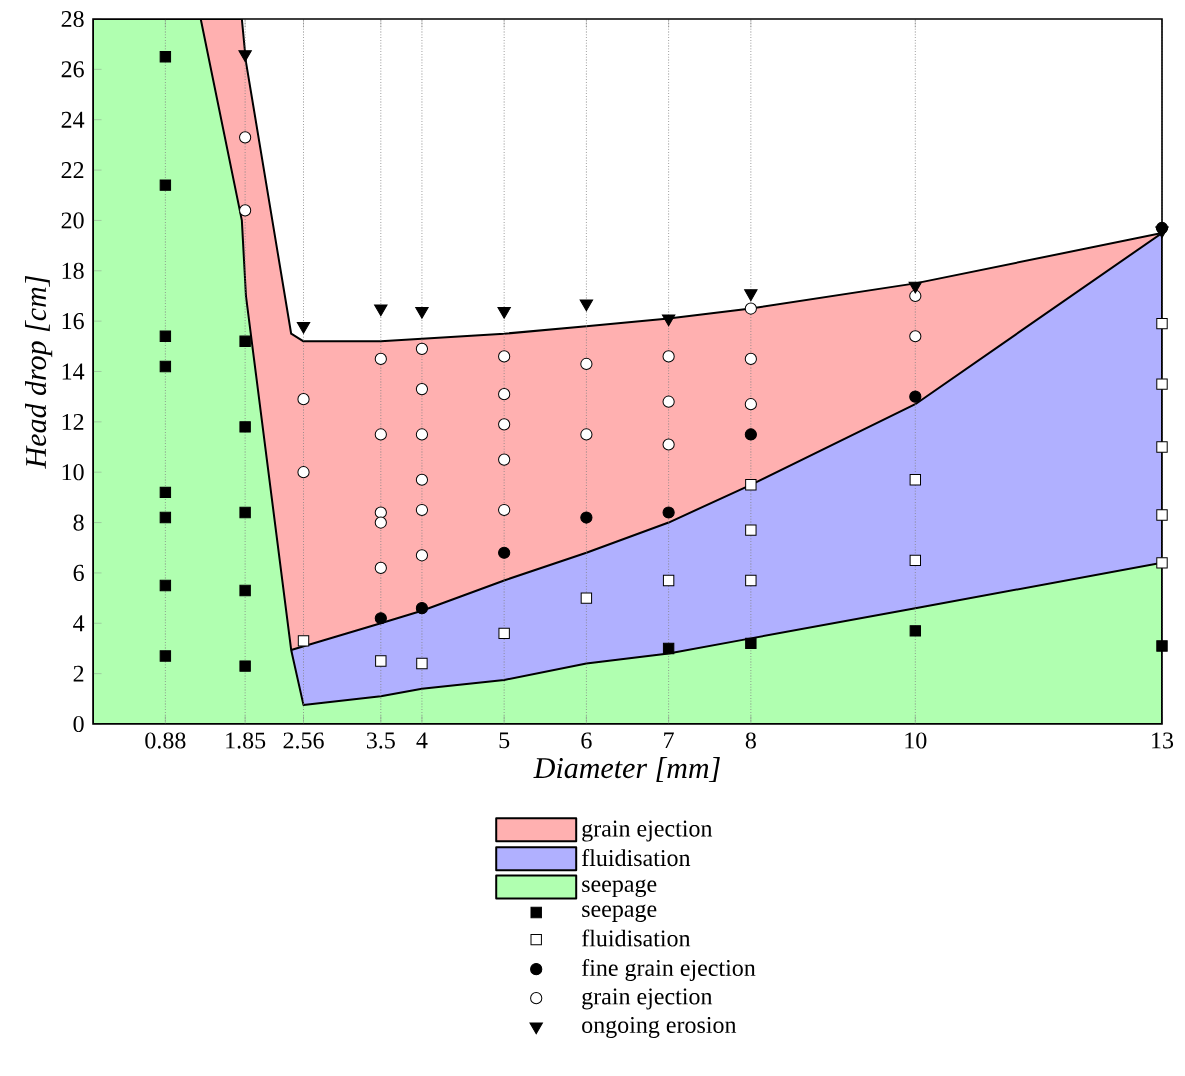  Describe the element at coordinates (626, 769) in the screenshot. I see `x-axis-title: Diameter [mm]` at that location.